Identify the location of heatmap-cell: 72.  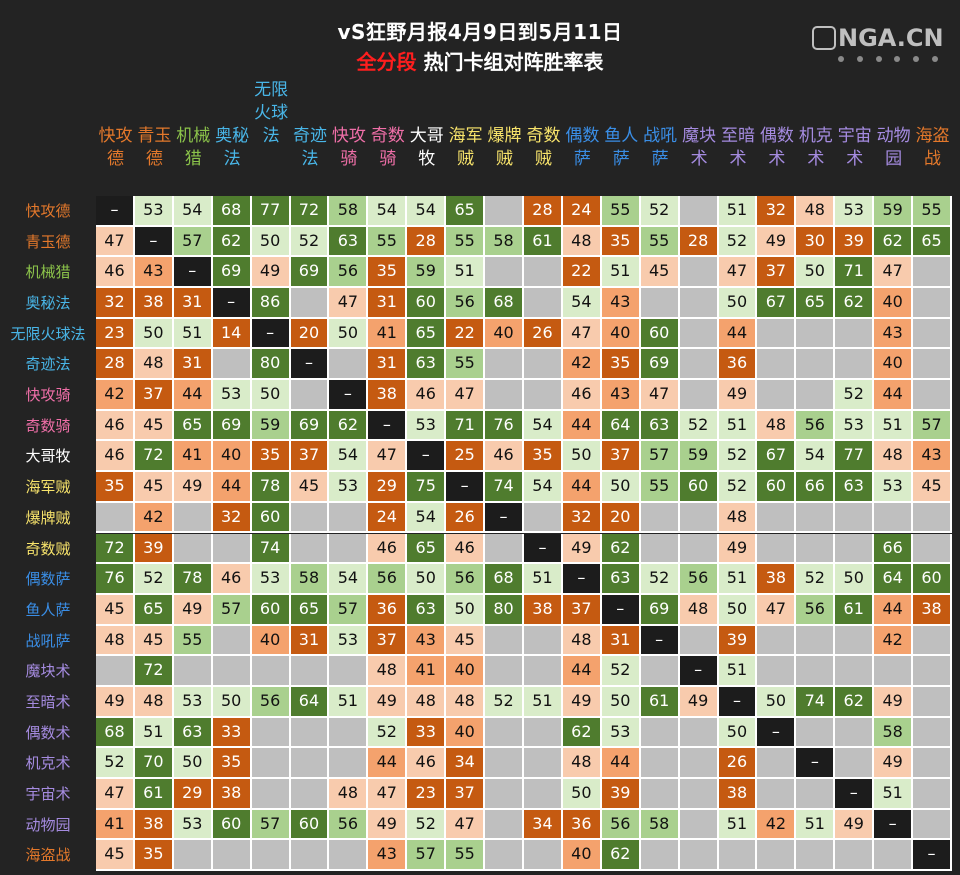
(154, 457).